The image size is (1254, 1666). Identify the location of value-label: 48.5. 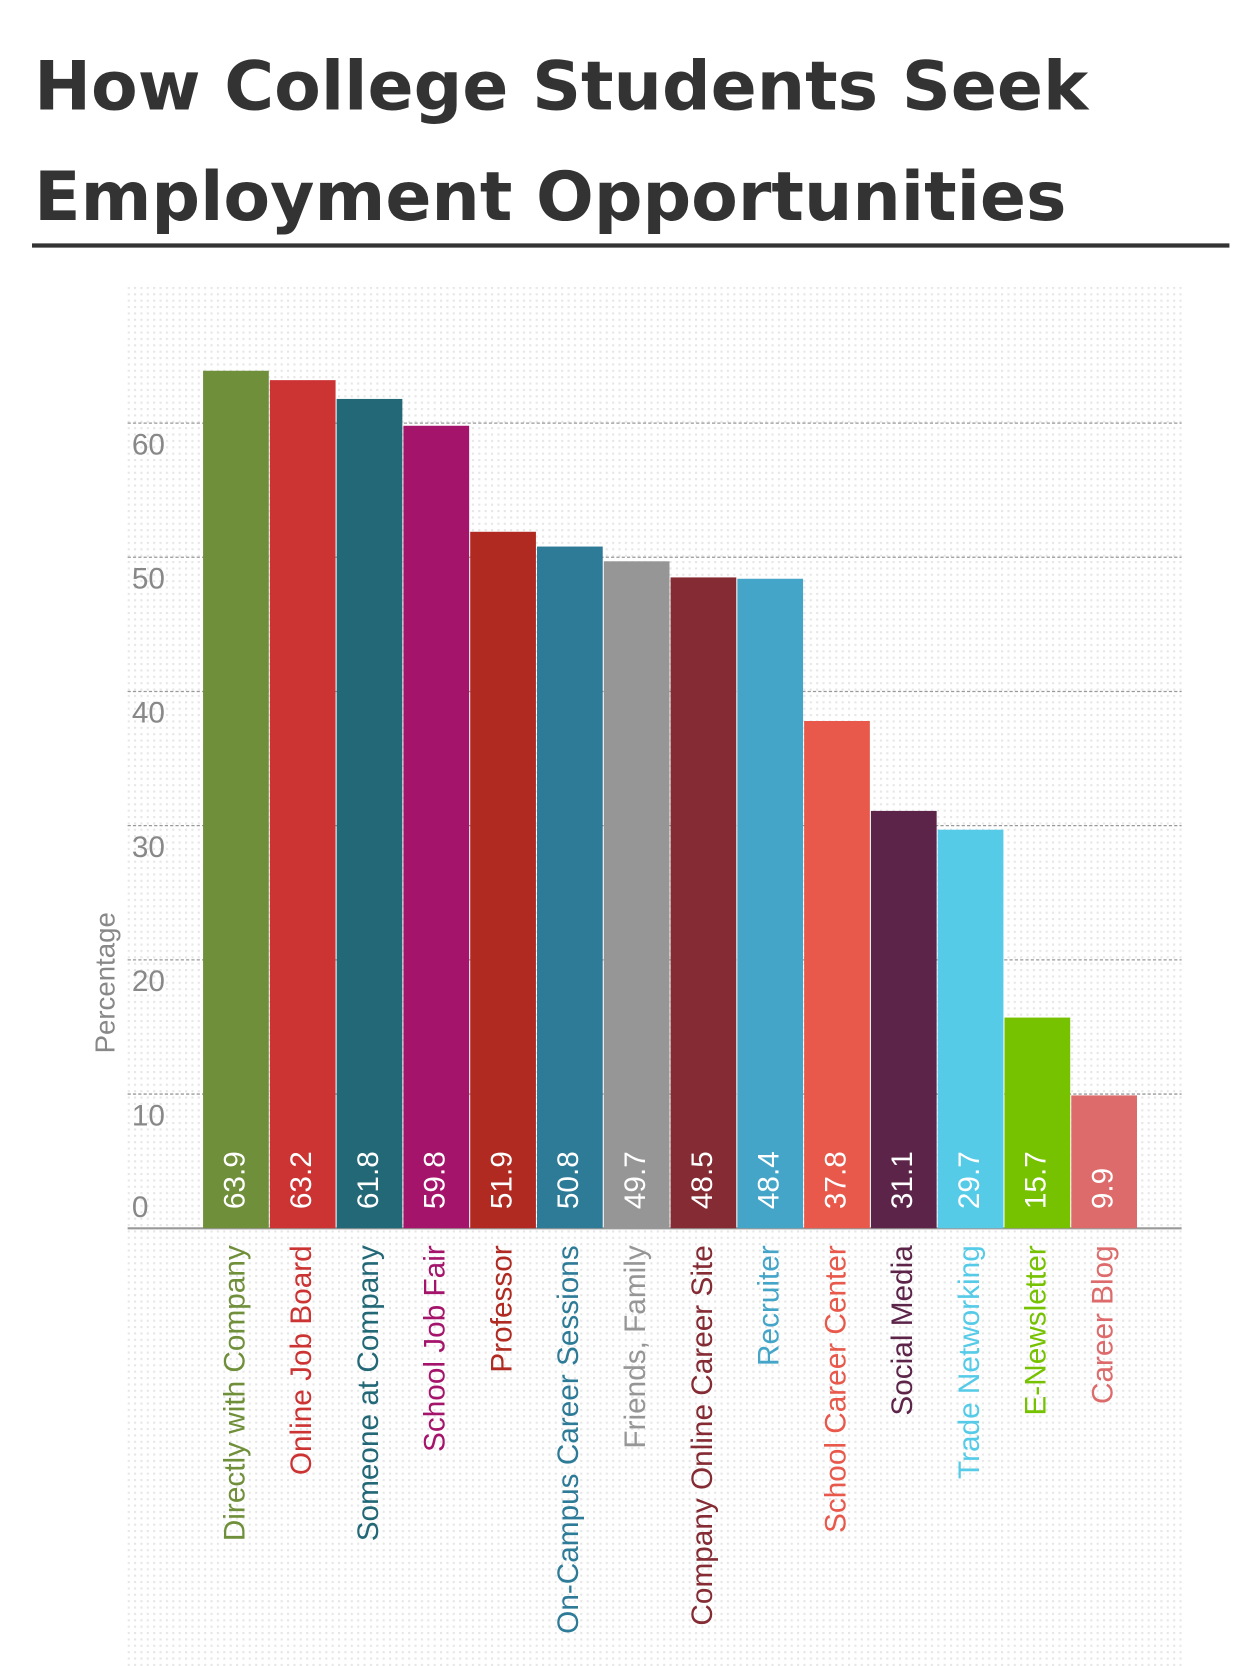
(702, 1180).